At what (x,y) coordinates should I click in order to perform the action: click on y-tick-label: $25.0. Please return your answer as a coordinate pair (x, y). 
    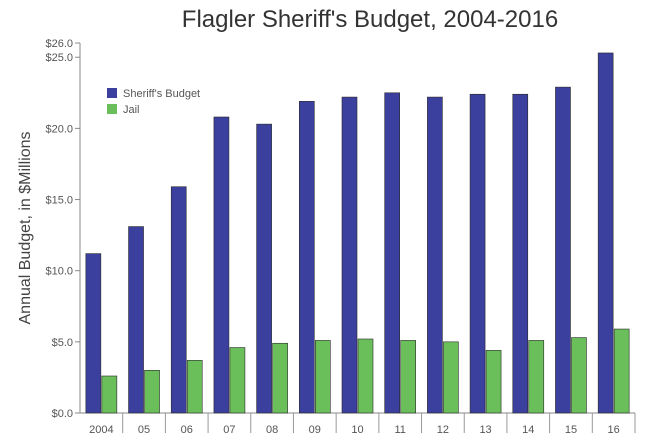
    Looking at the image, I should click on (59, 58).